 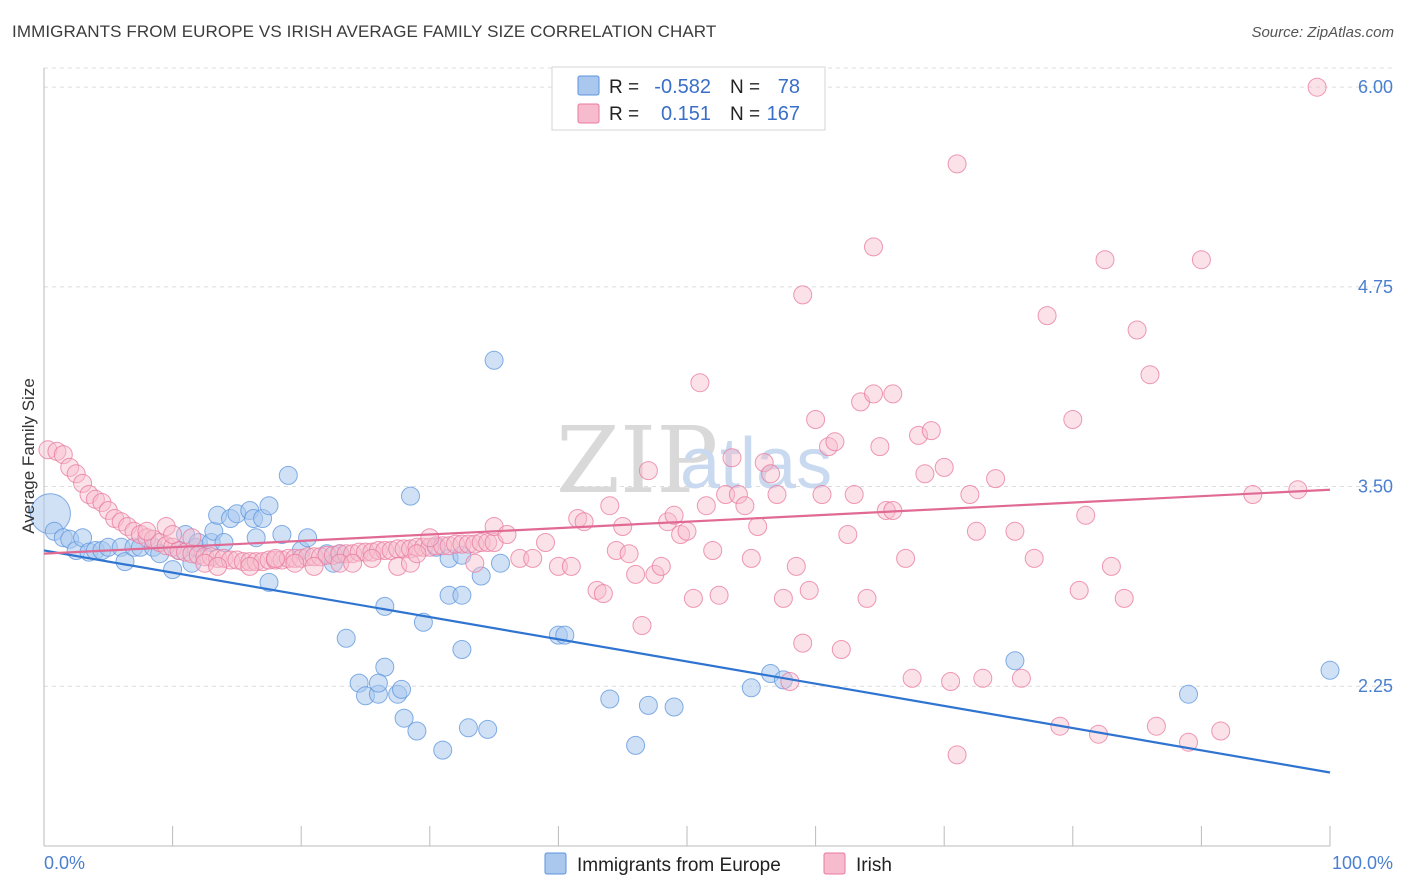 I want to click on x-tick-label-min: 0.0%, so click(x=64, y=863).